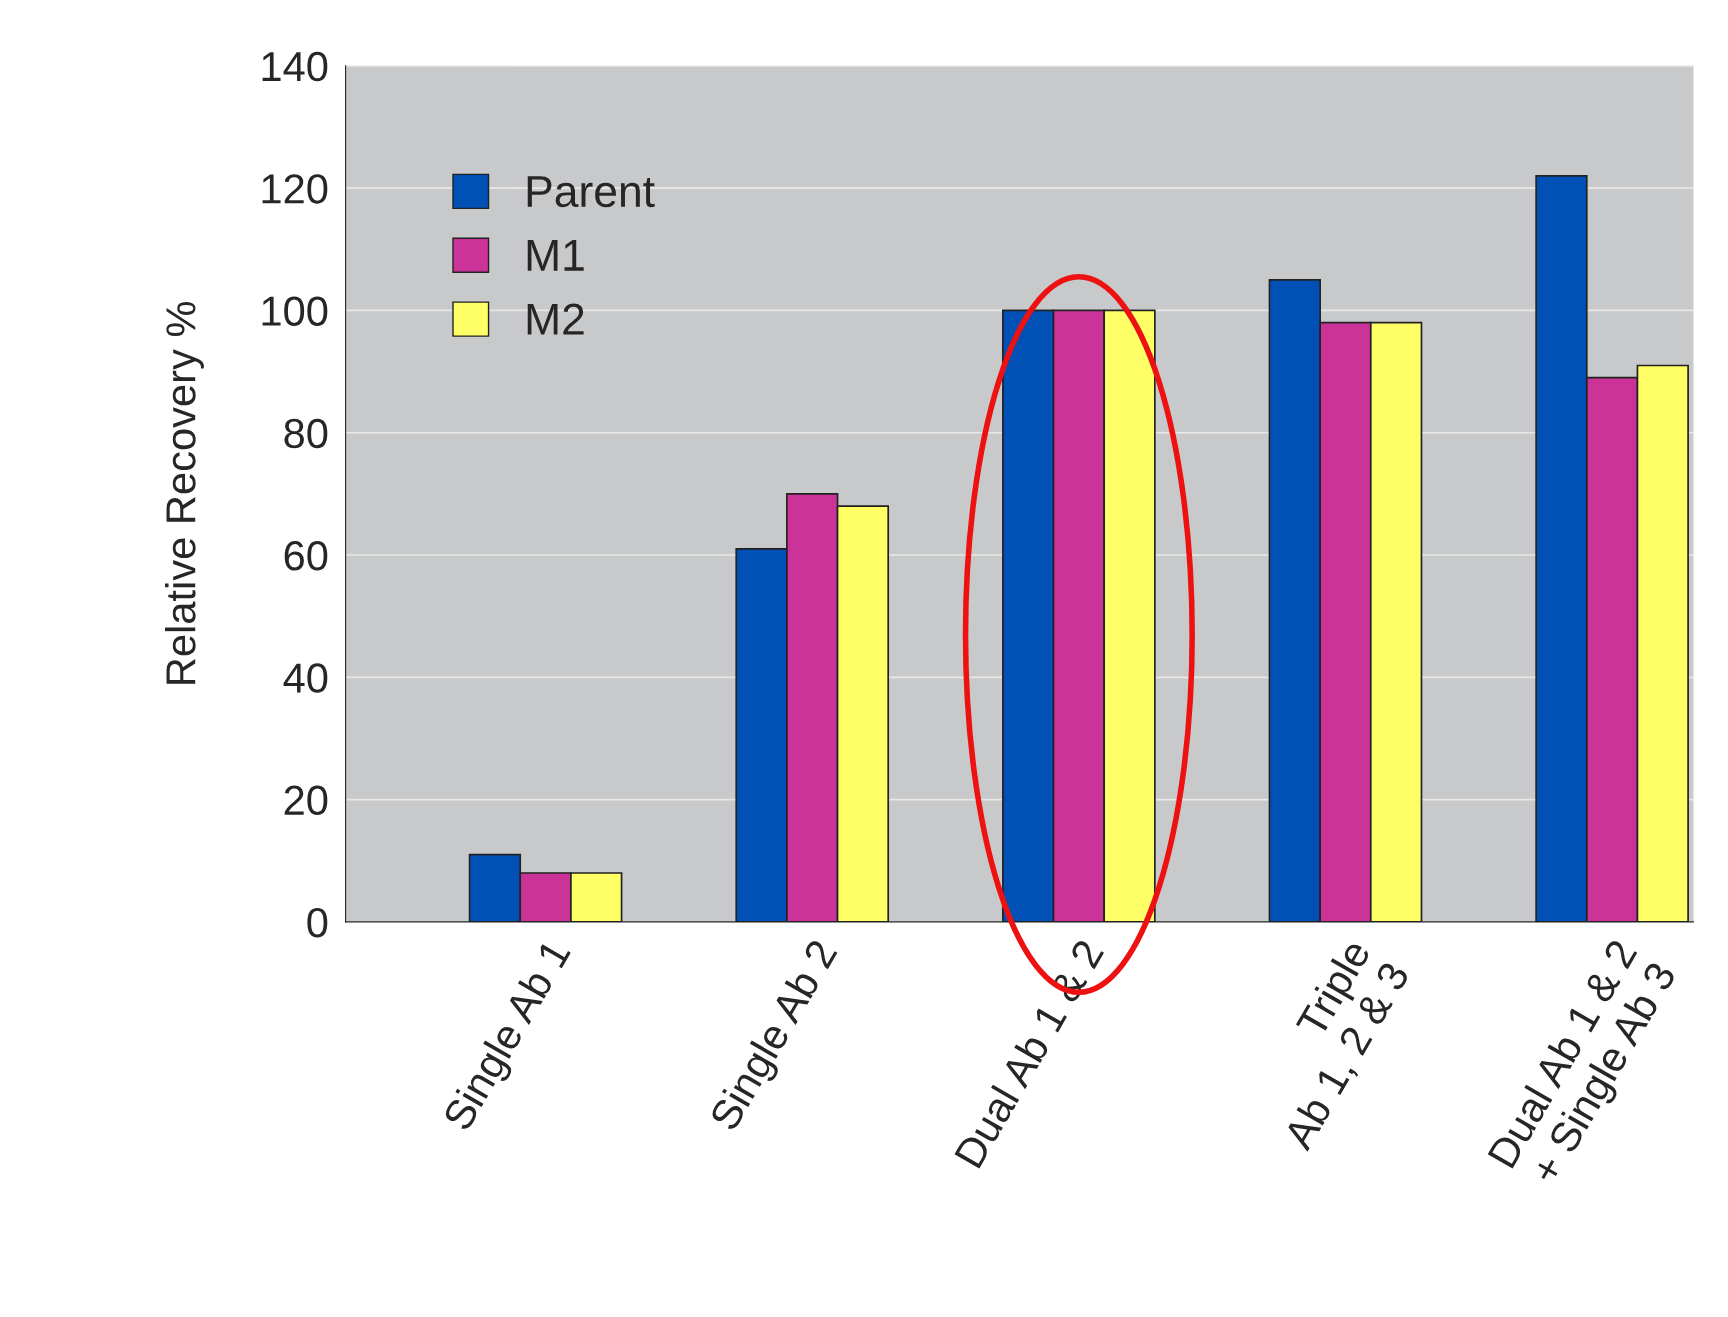 Image resolution: width=1728 pixels, height=1317 pixels. I want to click on y-tick-label: 120, so click(295, 189).